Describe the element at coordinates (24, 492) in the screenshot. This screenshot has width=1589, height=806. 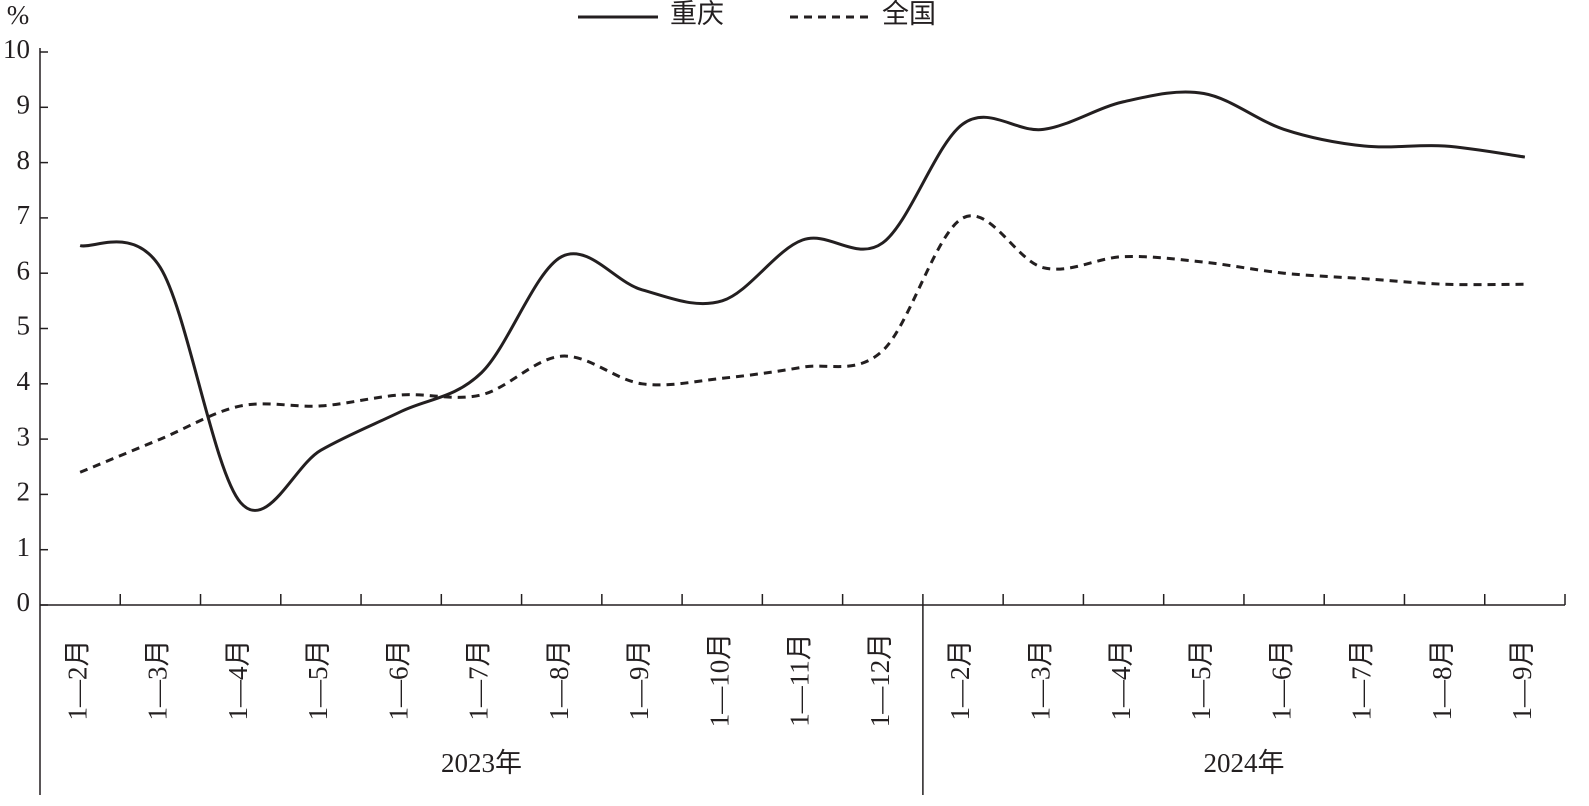
I see `y-tick-label: 2` at that location.